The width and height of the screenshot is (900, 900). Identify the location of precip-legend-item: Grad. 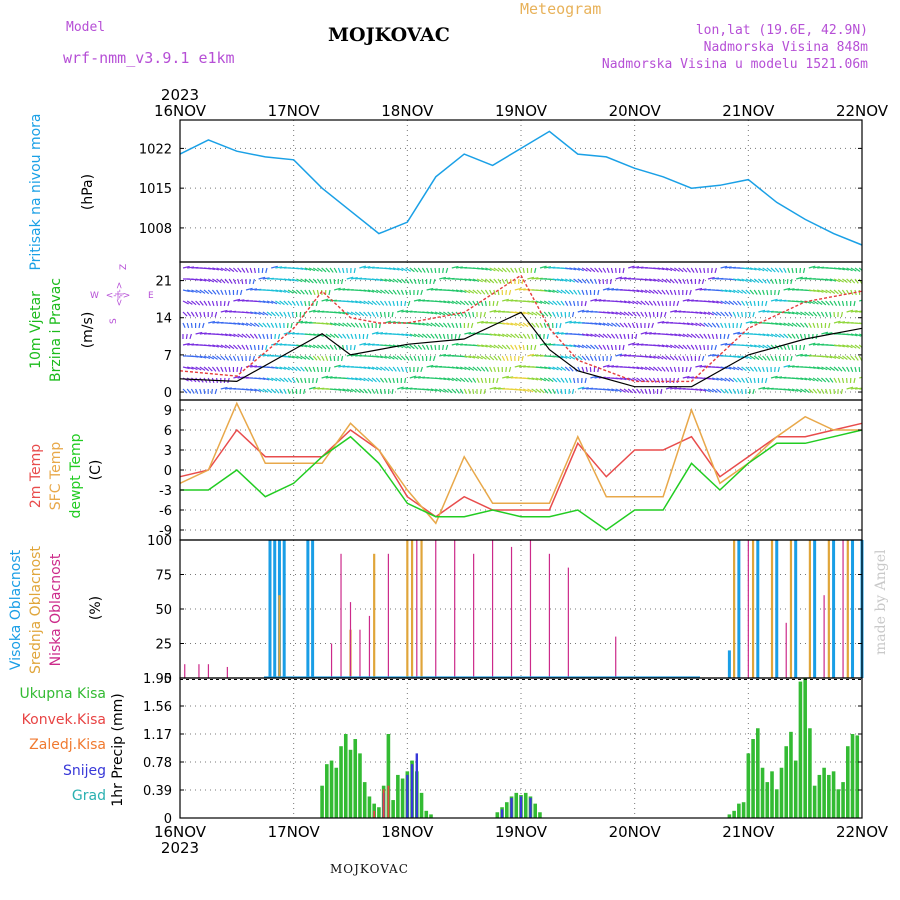
(89, 796).